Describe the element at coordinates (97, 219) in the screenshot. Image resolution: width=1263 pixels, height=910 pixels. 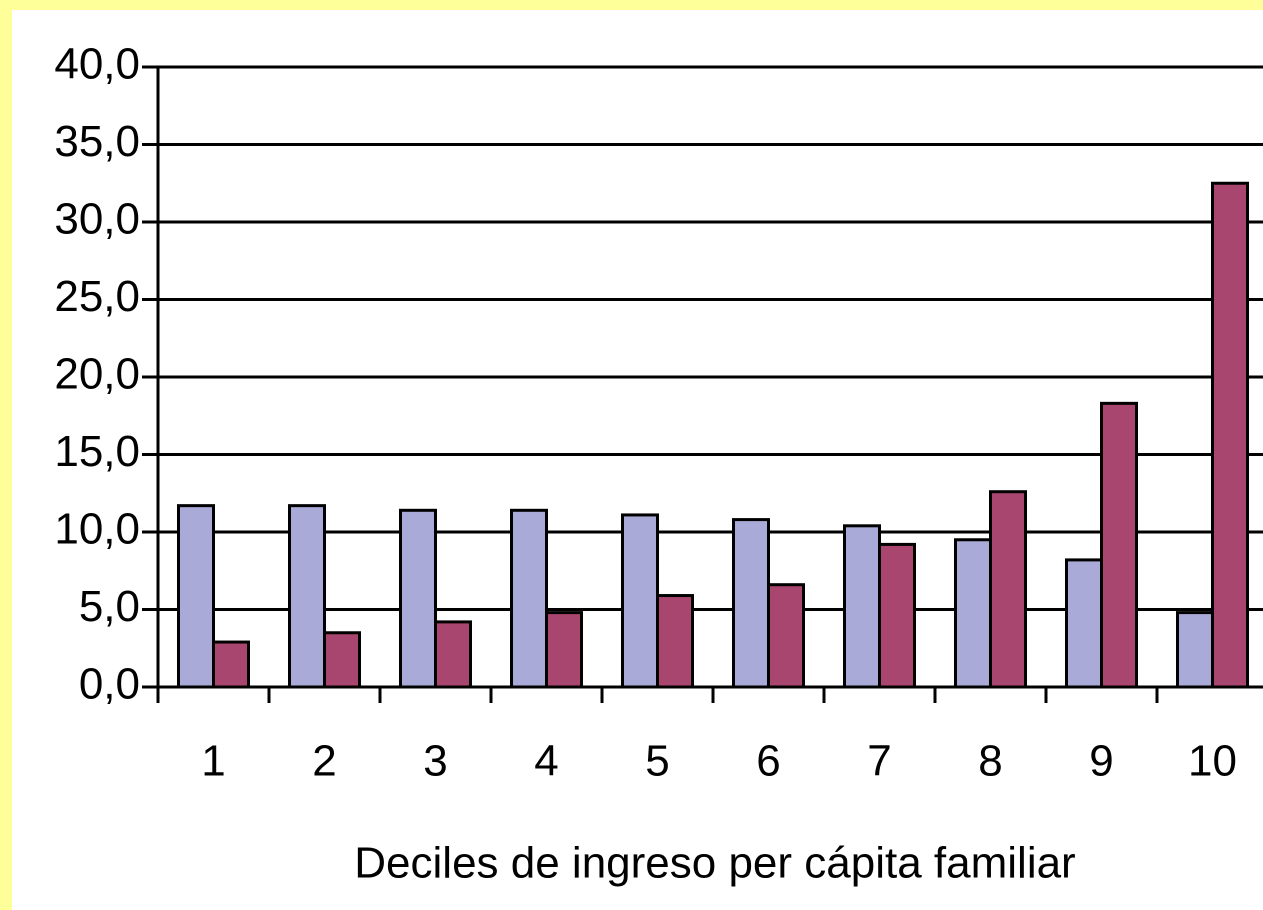
I see `y-tick-label: 30,0` at that location.